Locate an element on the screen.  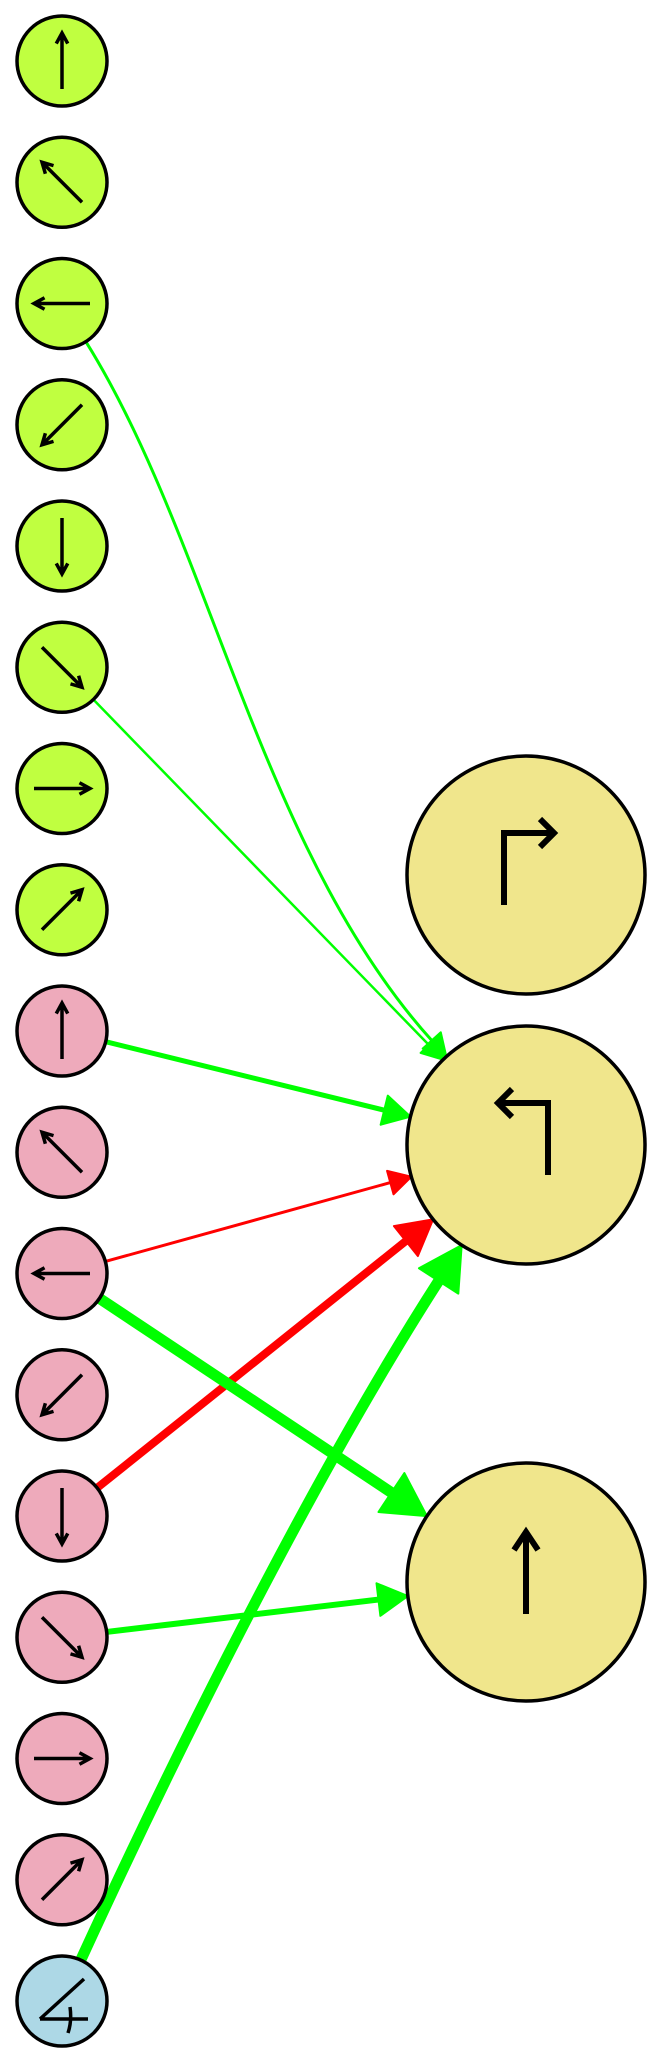
turn-left-icon is located at coordinates (522, 1130).